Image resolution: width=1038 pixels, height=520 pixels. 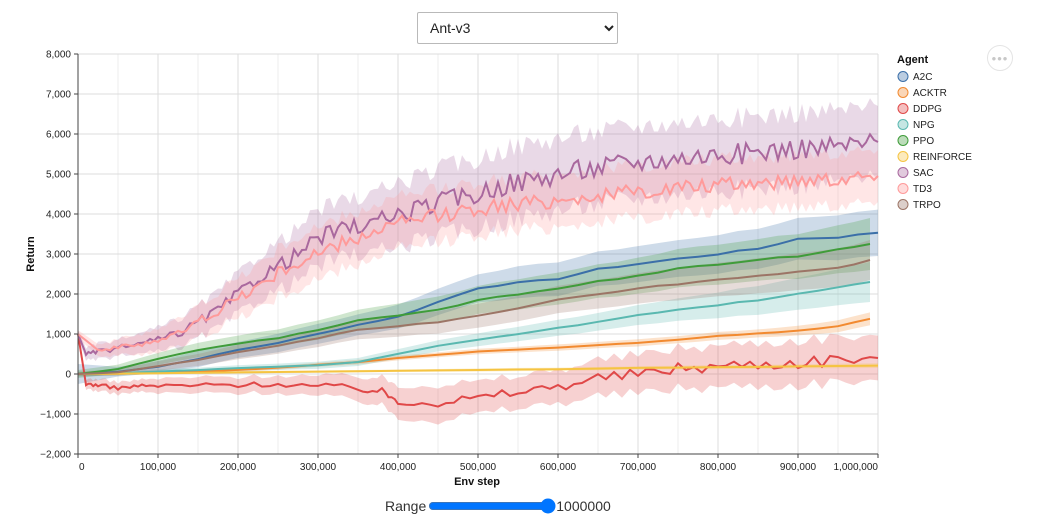 I want to click on line-acktr, so click(x=474, y=346).